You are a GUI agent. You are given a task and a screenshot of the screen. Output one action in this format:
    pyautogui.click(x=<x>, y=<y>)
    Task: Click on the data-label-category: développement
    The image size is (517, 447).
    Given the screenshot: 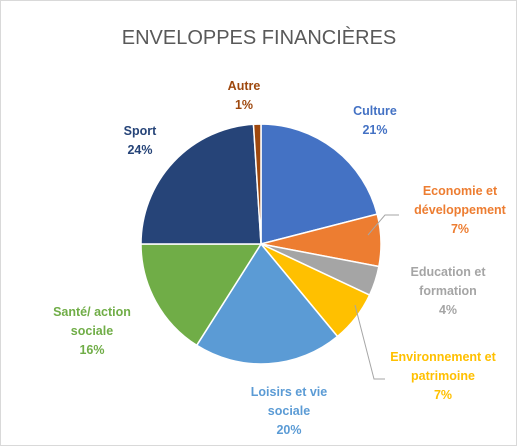 What is the action you would take?
    pyautogui.click(x=460, y=210)
    